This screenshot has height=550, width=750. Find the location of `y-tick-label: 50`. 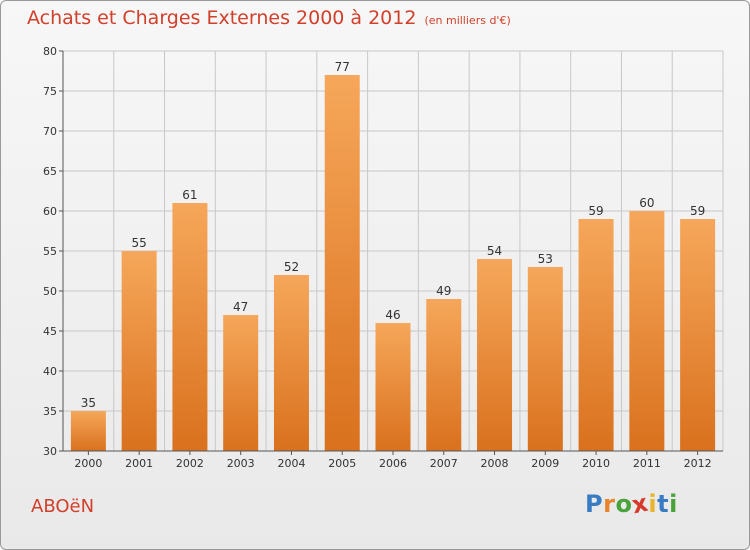

y-tick-label: 50 is located at coordinates (50, 291).